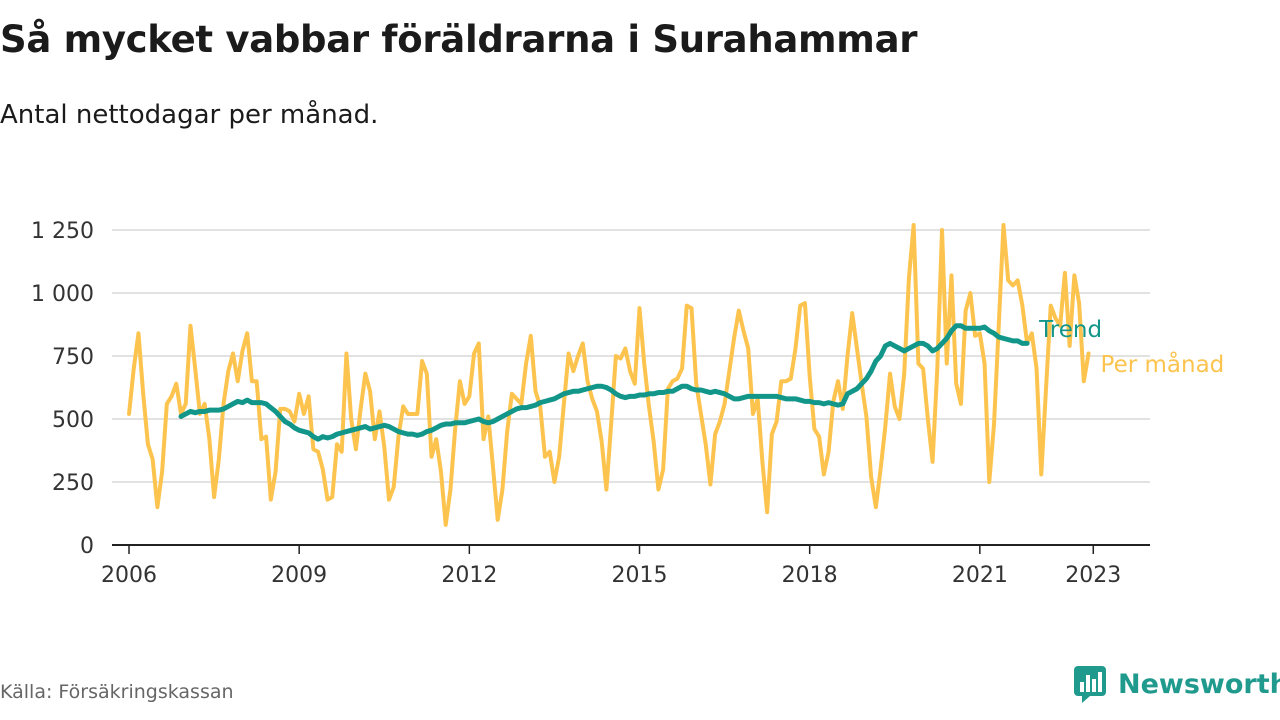  What do you see at coordinates (604, 382) in the screenshot?
I see `series-line-trend` at bounding box center [604, 382].